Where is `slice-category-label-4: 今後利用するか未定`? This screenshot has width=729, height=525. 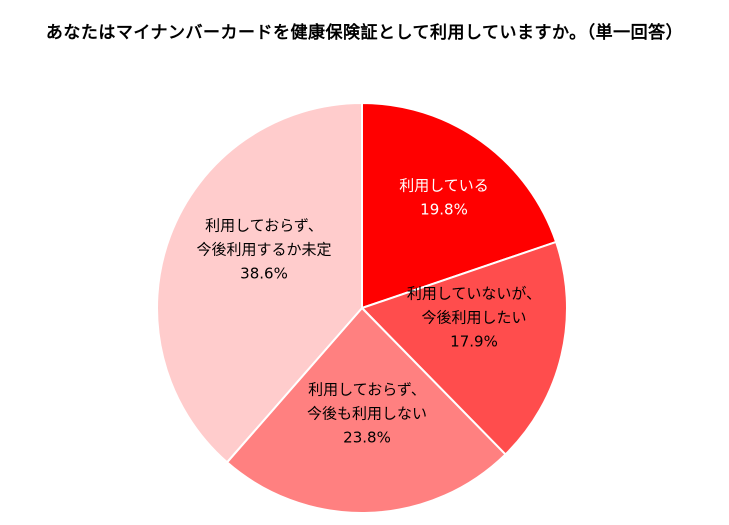 slice-category-label-4: 今後利用するか未定 is located at coordinates (263, 250).